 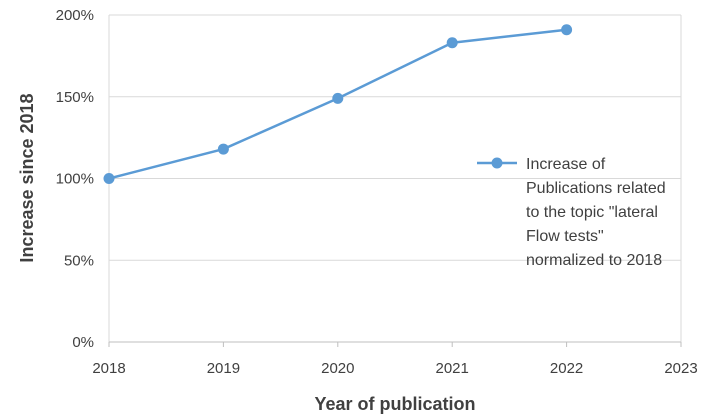 What do you see at coordinates (337, 368) in the screenshot?
I see `x-tick-label: 2020` at bounding box center [337, 368].